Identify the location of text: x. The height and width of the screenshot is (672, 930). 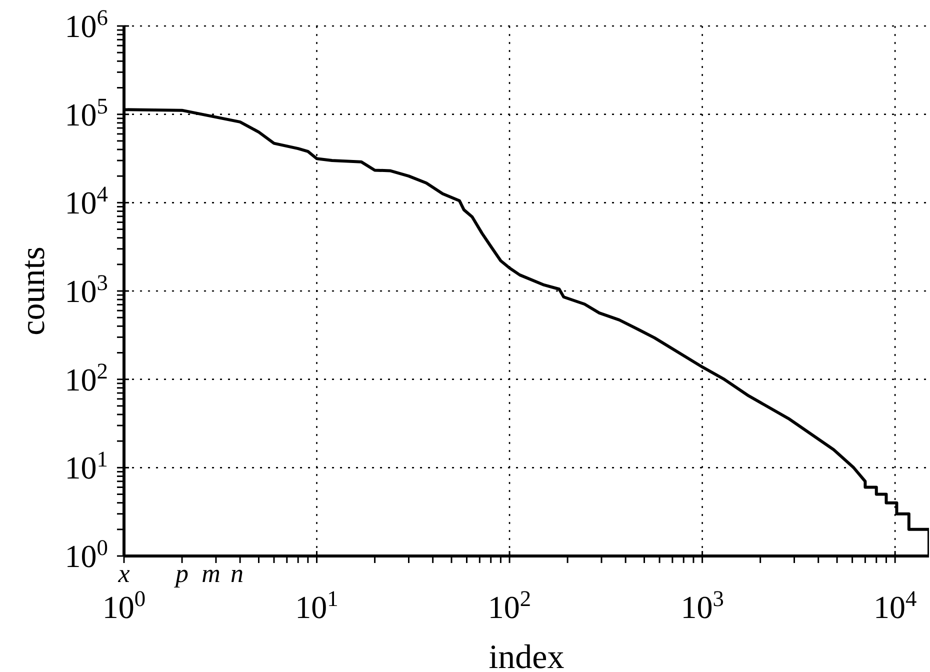
(123, 573).